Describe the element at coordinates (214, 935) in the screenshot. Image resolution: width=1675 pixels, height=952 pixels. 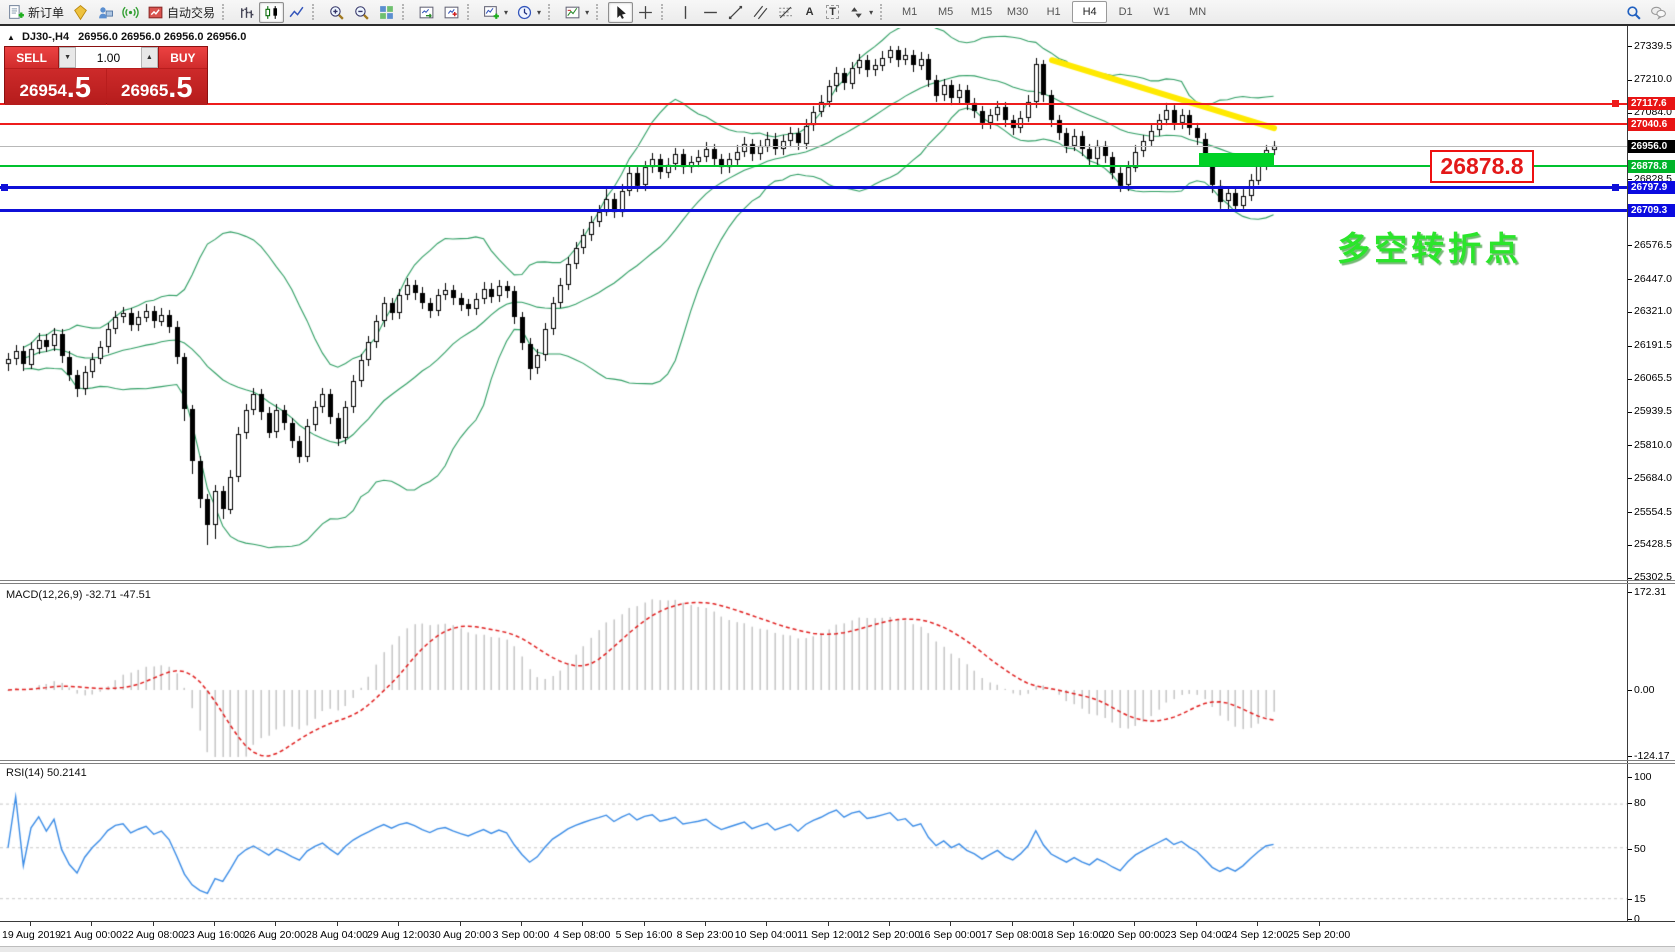
I see `time-label: 23 Aug 16:00` at that location.